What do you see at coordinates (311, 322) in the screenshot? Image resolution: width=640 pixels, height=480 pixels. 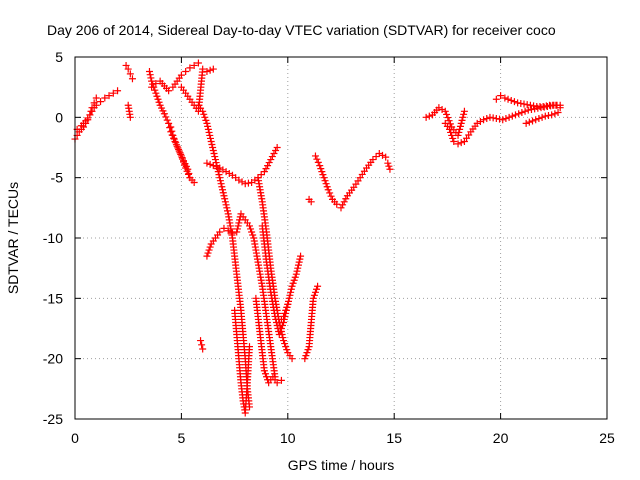 I see `series-s17` at bounding box center [311, 322].